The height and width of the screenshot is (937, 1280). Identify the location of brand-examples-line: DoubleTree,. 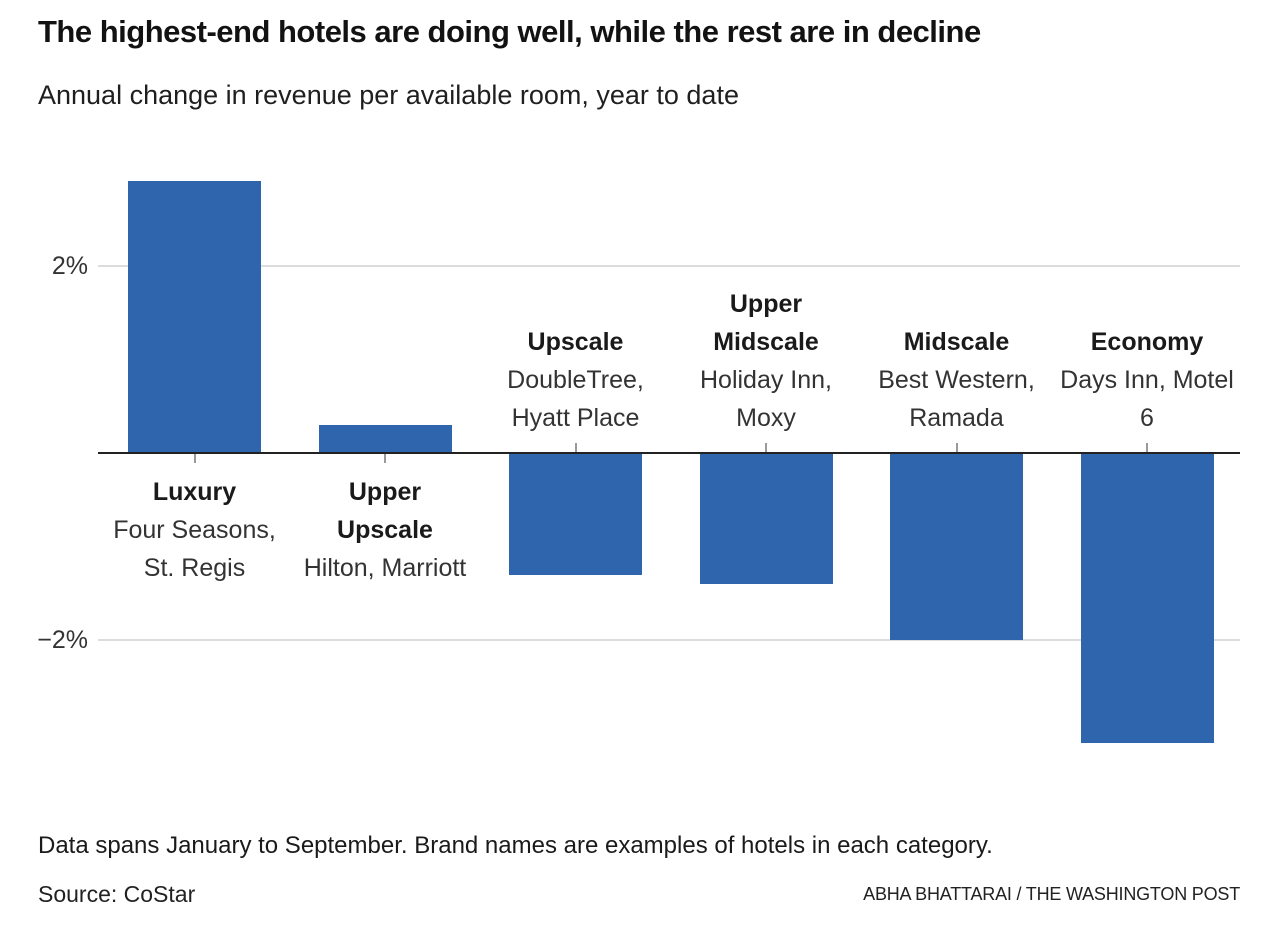
(575, 380).